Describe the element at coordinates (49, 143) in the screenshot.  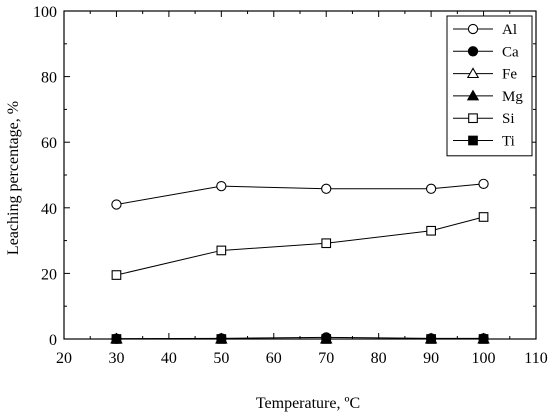
I see `y-tick-label: 60` at that location.